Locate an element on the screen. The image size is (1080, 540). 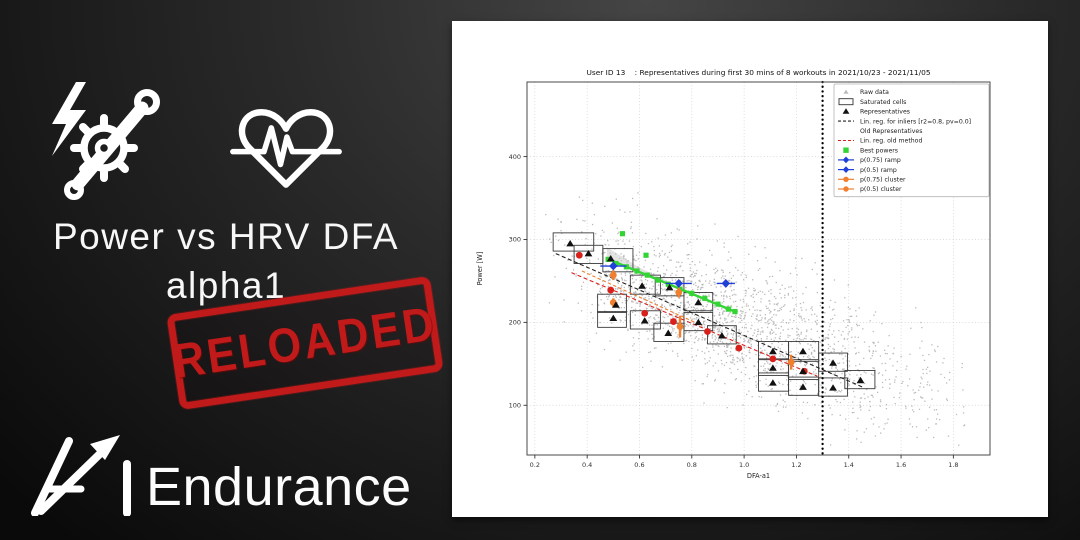
svg-text: Old Representatives is located at coordinates (891, 131).